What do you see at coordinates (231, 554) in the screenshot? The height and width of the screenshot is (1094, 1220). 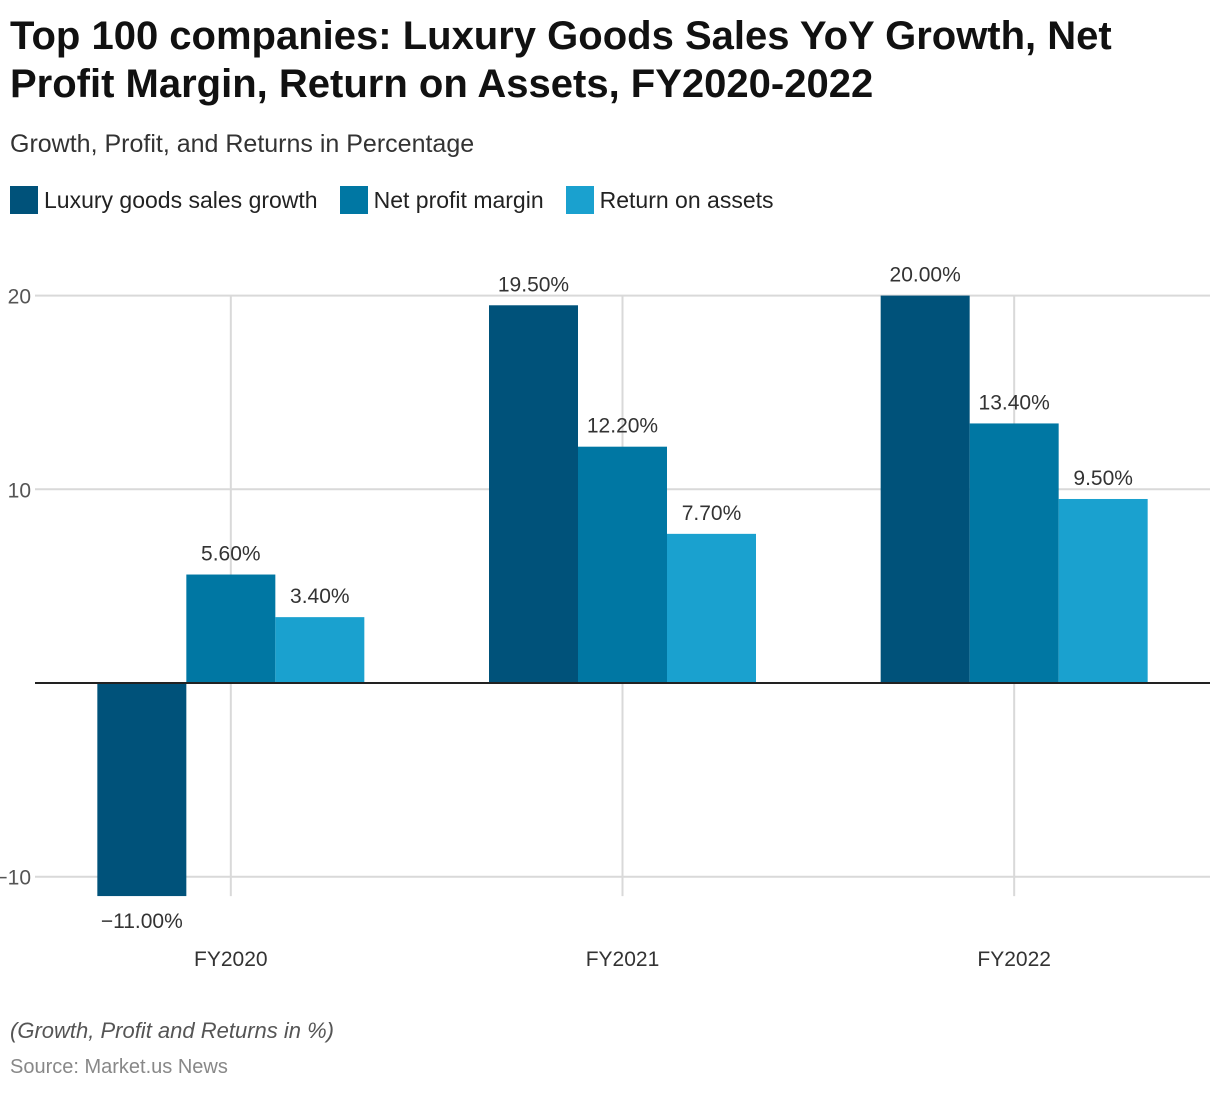 I see `data-label: 5.60%` at bounding box center [231, 554].